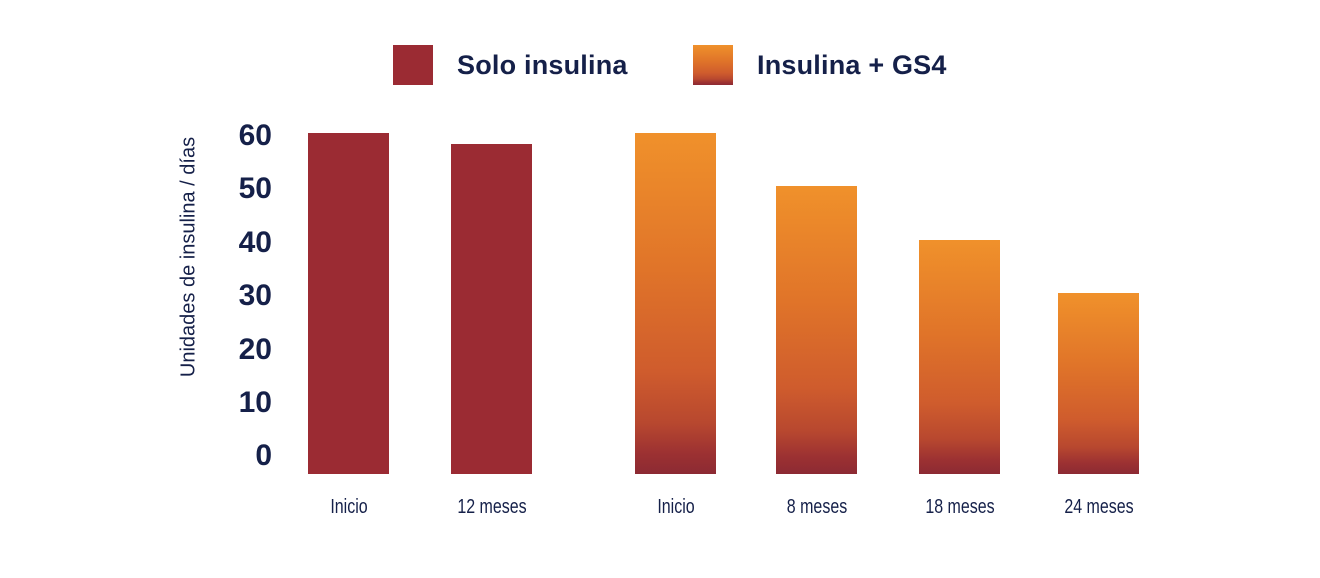 The height and width of the screenshot is (578, 1320). What do you see at coordinates (255, 242) in the screenshot?
I see `y-tick-label-40: 40` at bounding box center [255, 242].